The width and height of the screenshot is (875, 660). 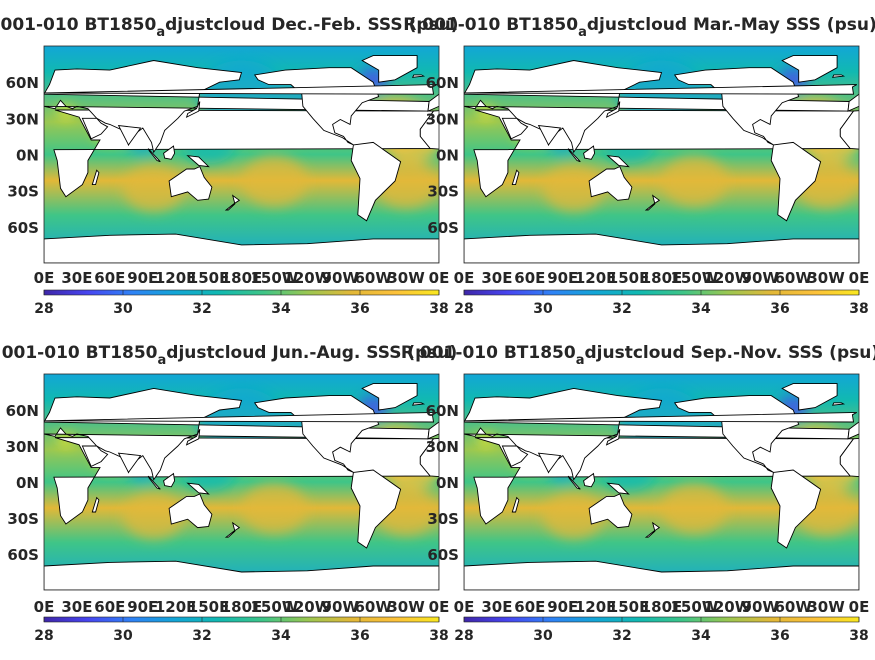 What do you see at coordinates (22, 411) in the screenshot?
I see `lat-tick-label: 60N` at bounding box center [22, 411].